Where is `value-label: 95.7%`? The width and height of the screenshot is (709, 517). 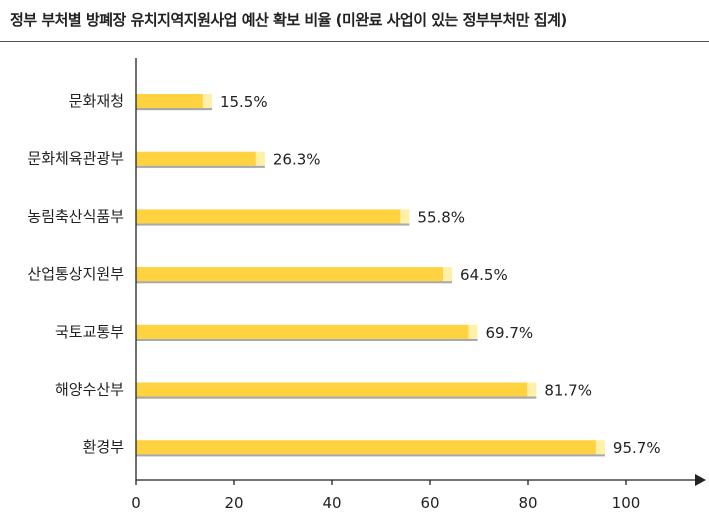
value-label: 95.7% is located at coordinates (637, 448).